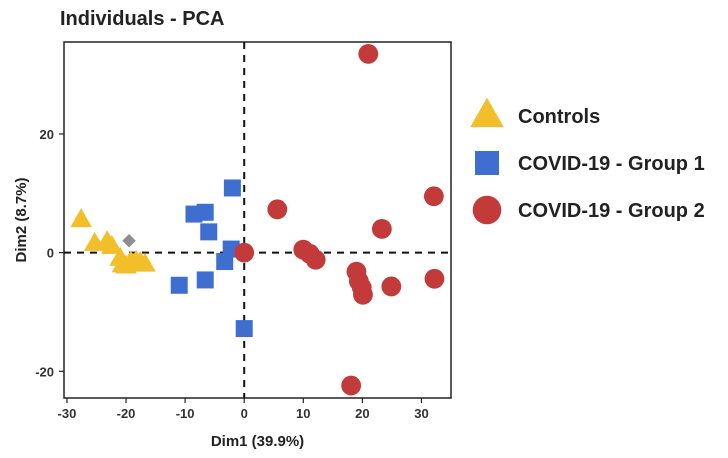 The width and height of the screenshot is (728, 458). I want to click on diamond-point, so click(129, 241).